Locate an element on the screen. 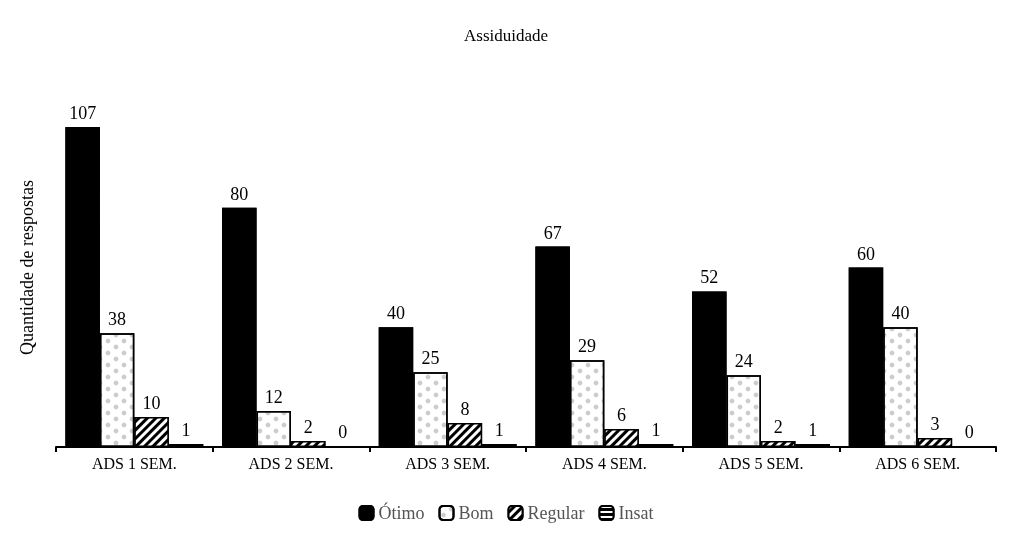 The height and width of the screenshot is (543, 1012). data-label: 60 is located at coordinates (865, 253).